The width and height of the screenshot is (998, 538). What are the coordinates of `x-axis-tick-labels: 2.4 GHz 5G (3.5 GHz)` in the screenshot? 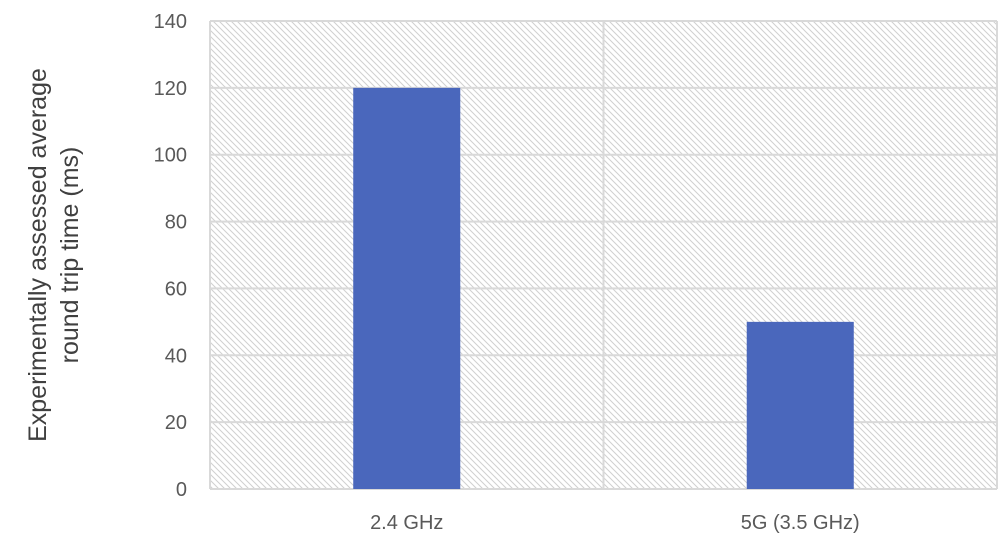 It's located at (615, 523).